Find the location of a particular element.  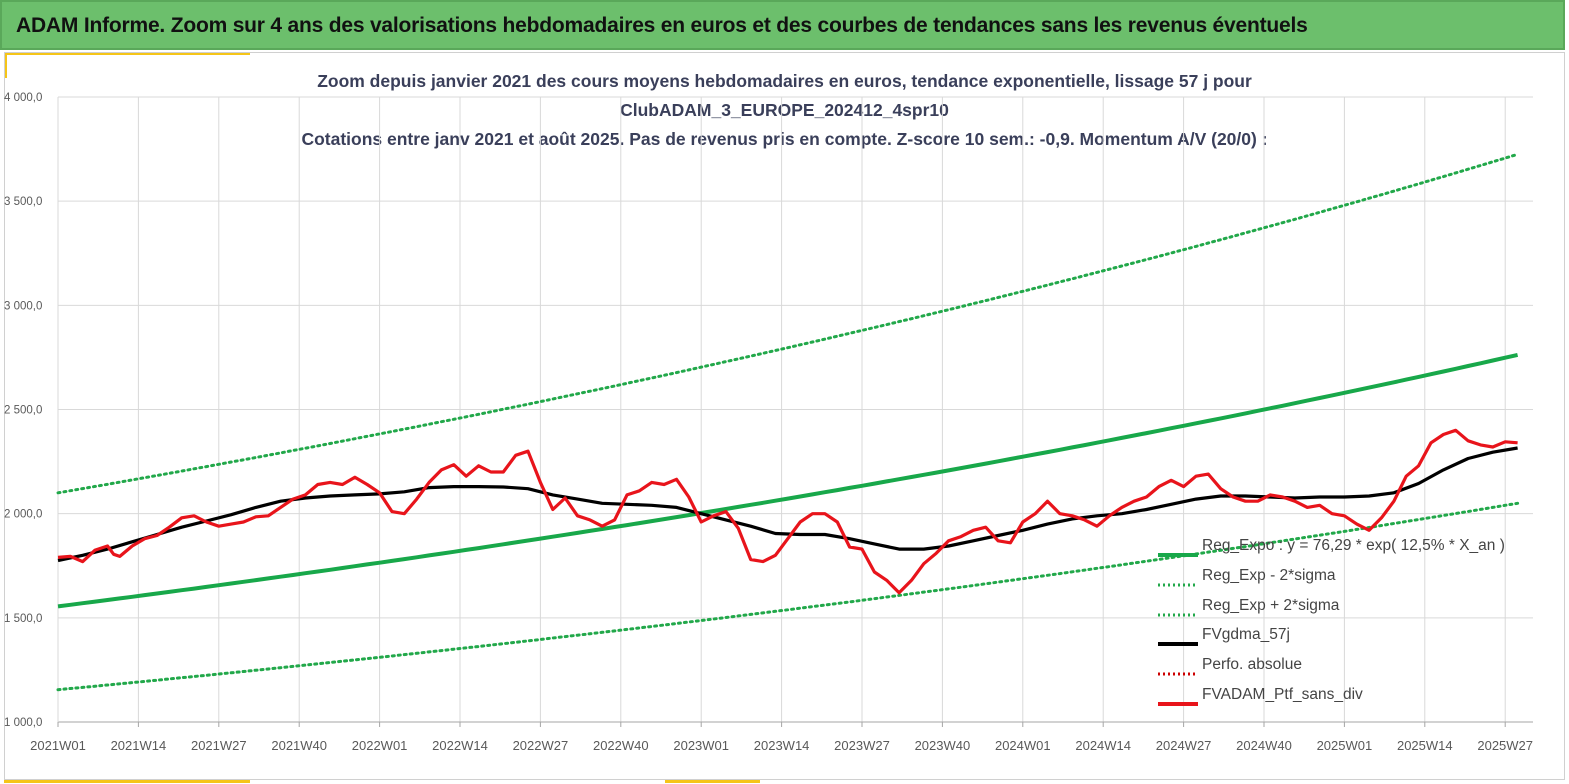

legend-swatch-portfolio is located at coordinates (1178, 700).